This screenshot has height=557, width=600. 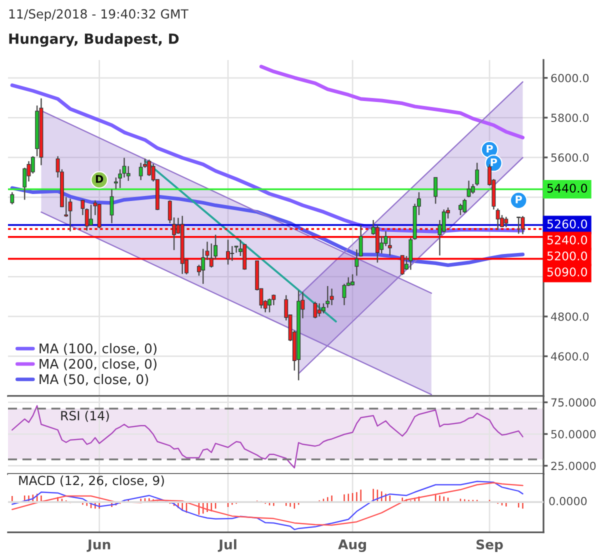 What do you see at coordinates (573, 434) in the screenshot?
I see `y-tick-label: 50.0000` at bounding box center [573, 434].